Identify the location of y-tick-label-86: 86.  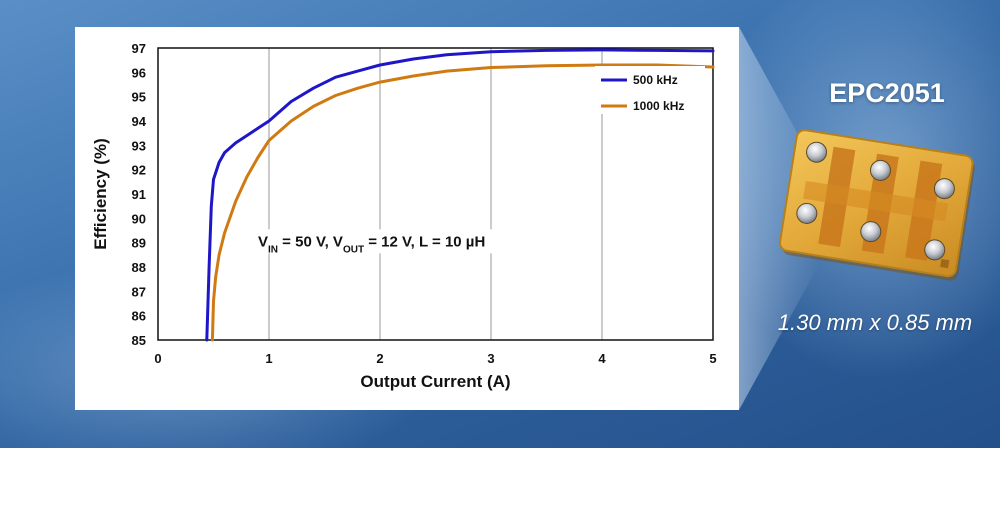
(139, 316).